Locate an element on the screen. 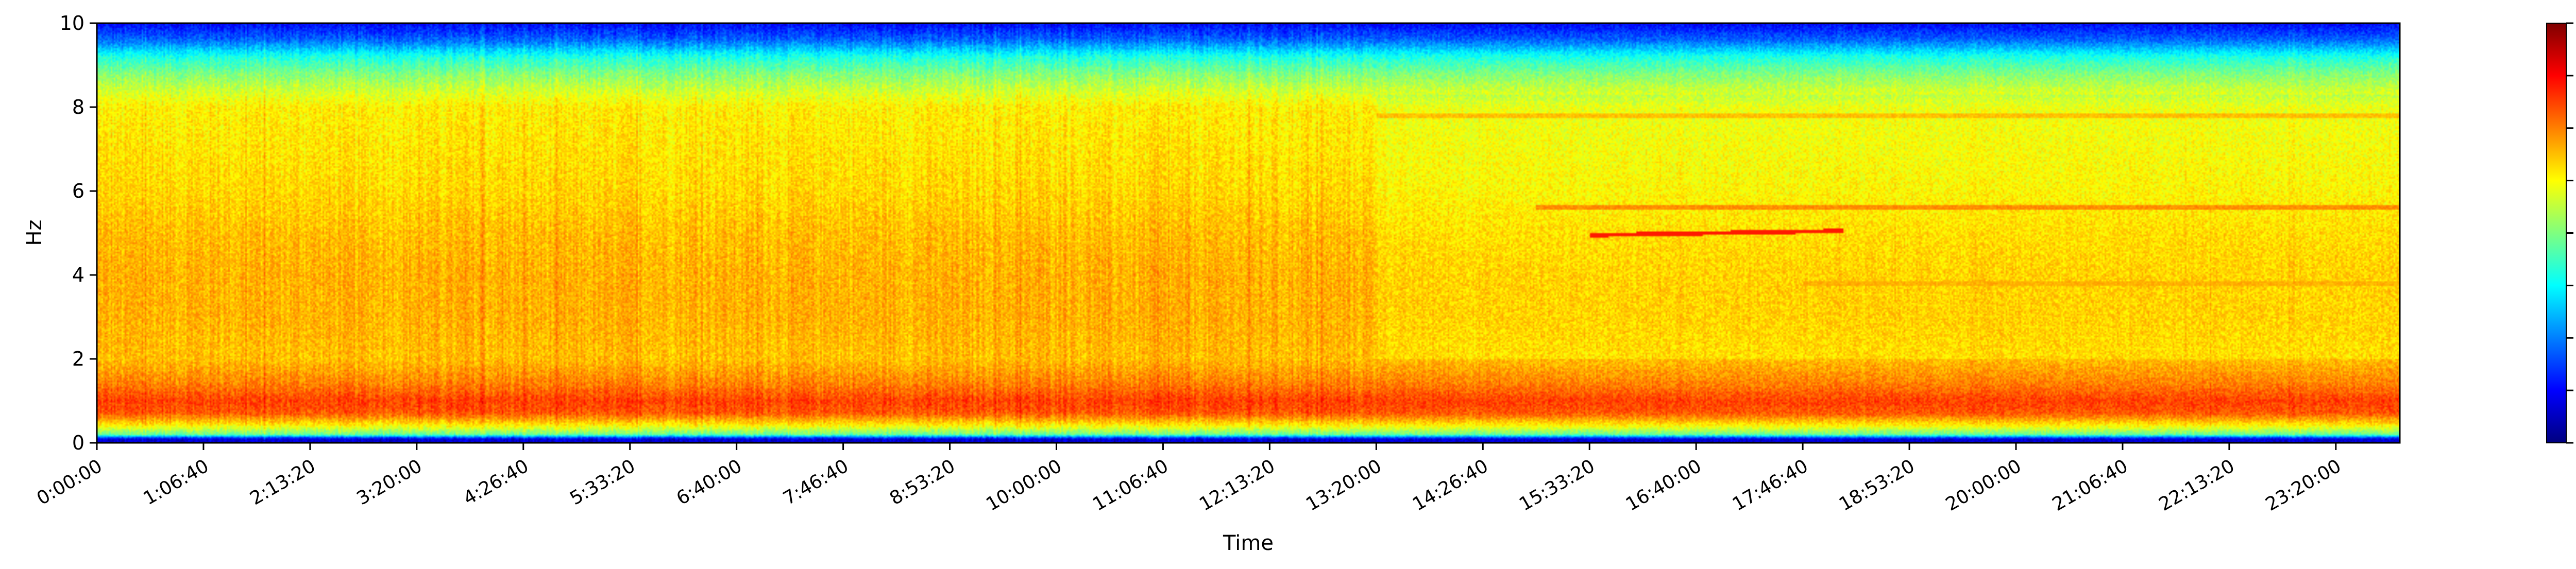  x-tick-label: 8:53:20 is located at coordinates (922, 482).